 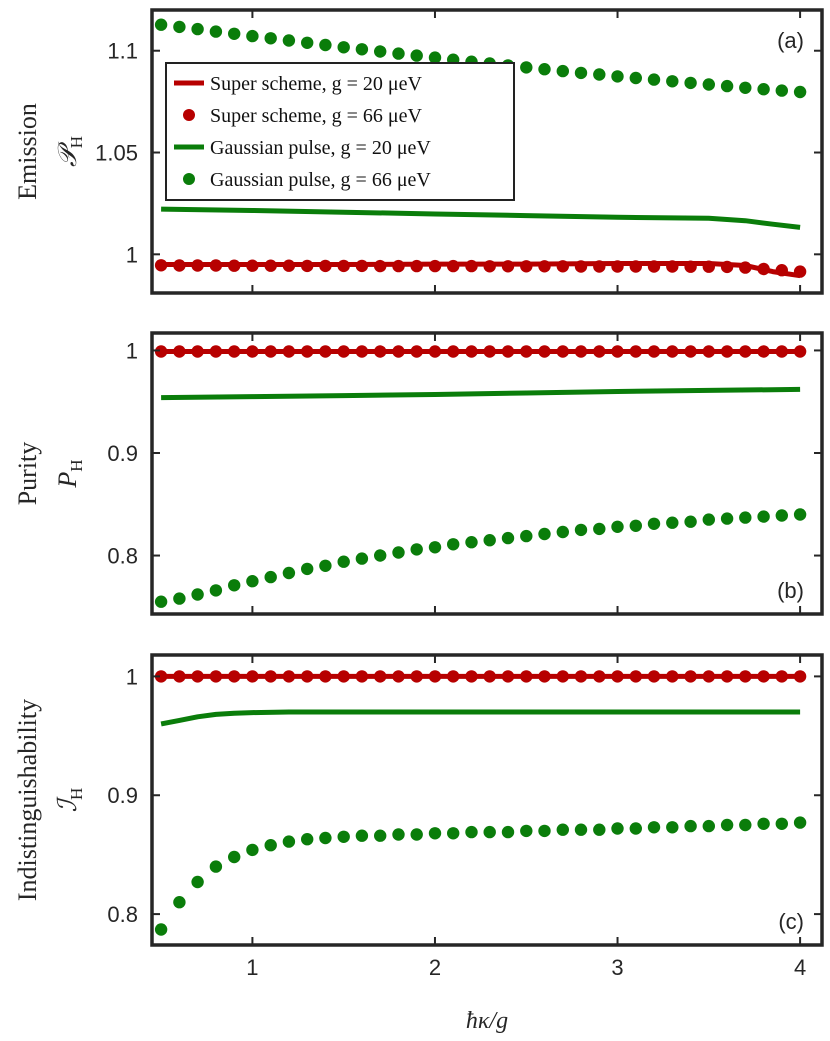 I want to click on legend-entry-label: Gaussian pulse, g = 20 μeV, so click(x=320, y=148).